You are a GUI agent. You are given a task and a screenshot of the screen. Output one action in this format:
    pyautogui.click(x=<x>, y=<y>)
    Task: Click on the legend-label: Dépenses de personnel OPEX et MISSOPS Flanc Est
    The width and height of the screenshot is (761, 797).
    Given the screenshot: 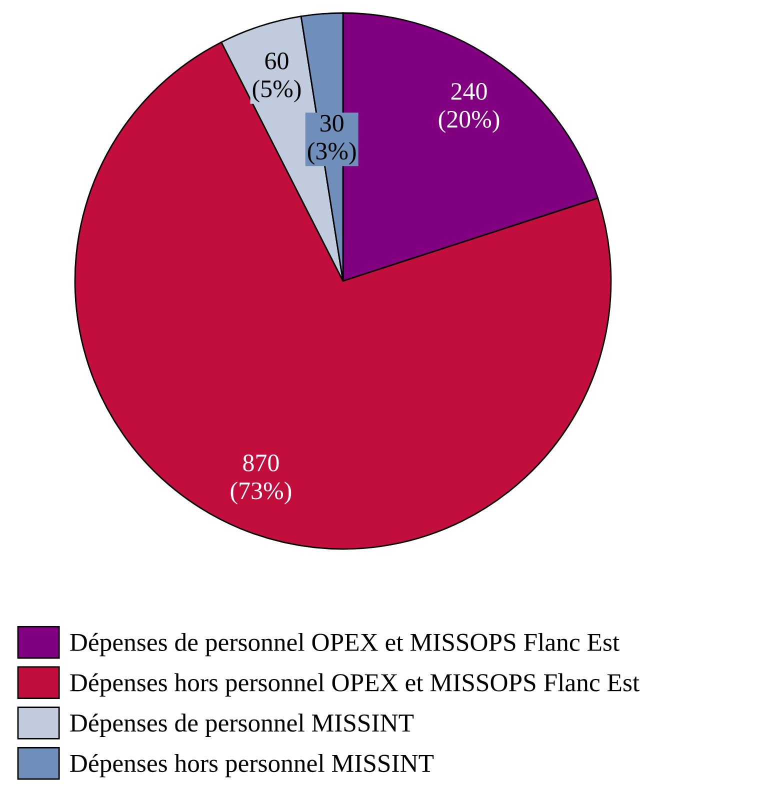 What is the action you would take?
    pyautogui.click(x=345, y=644)
    